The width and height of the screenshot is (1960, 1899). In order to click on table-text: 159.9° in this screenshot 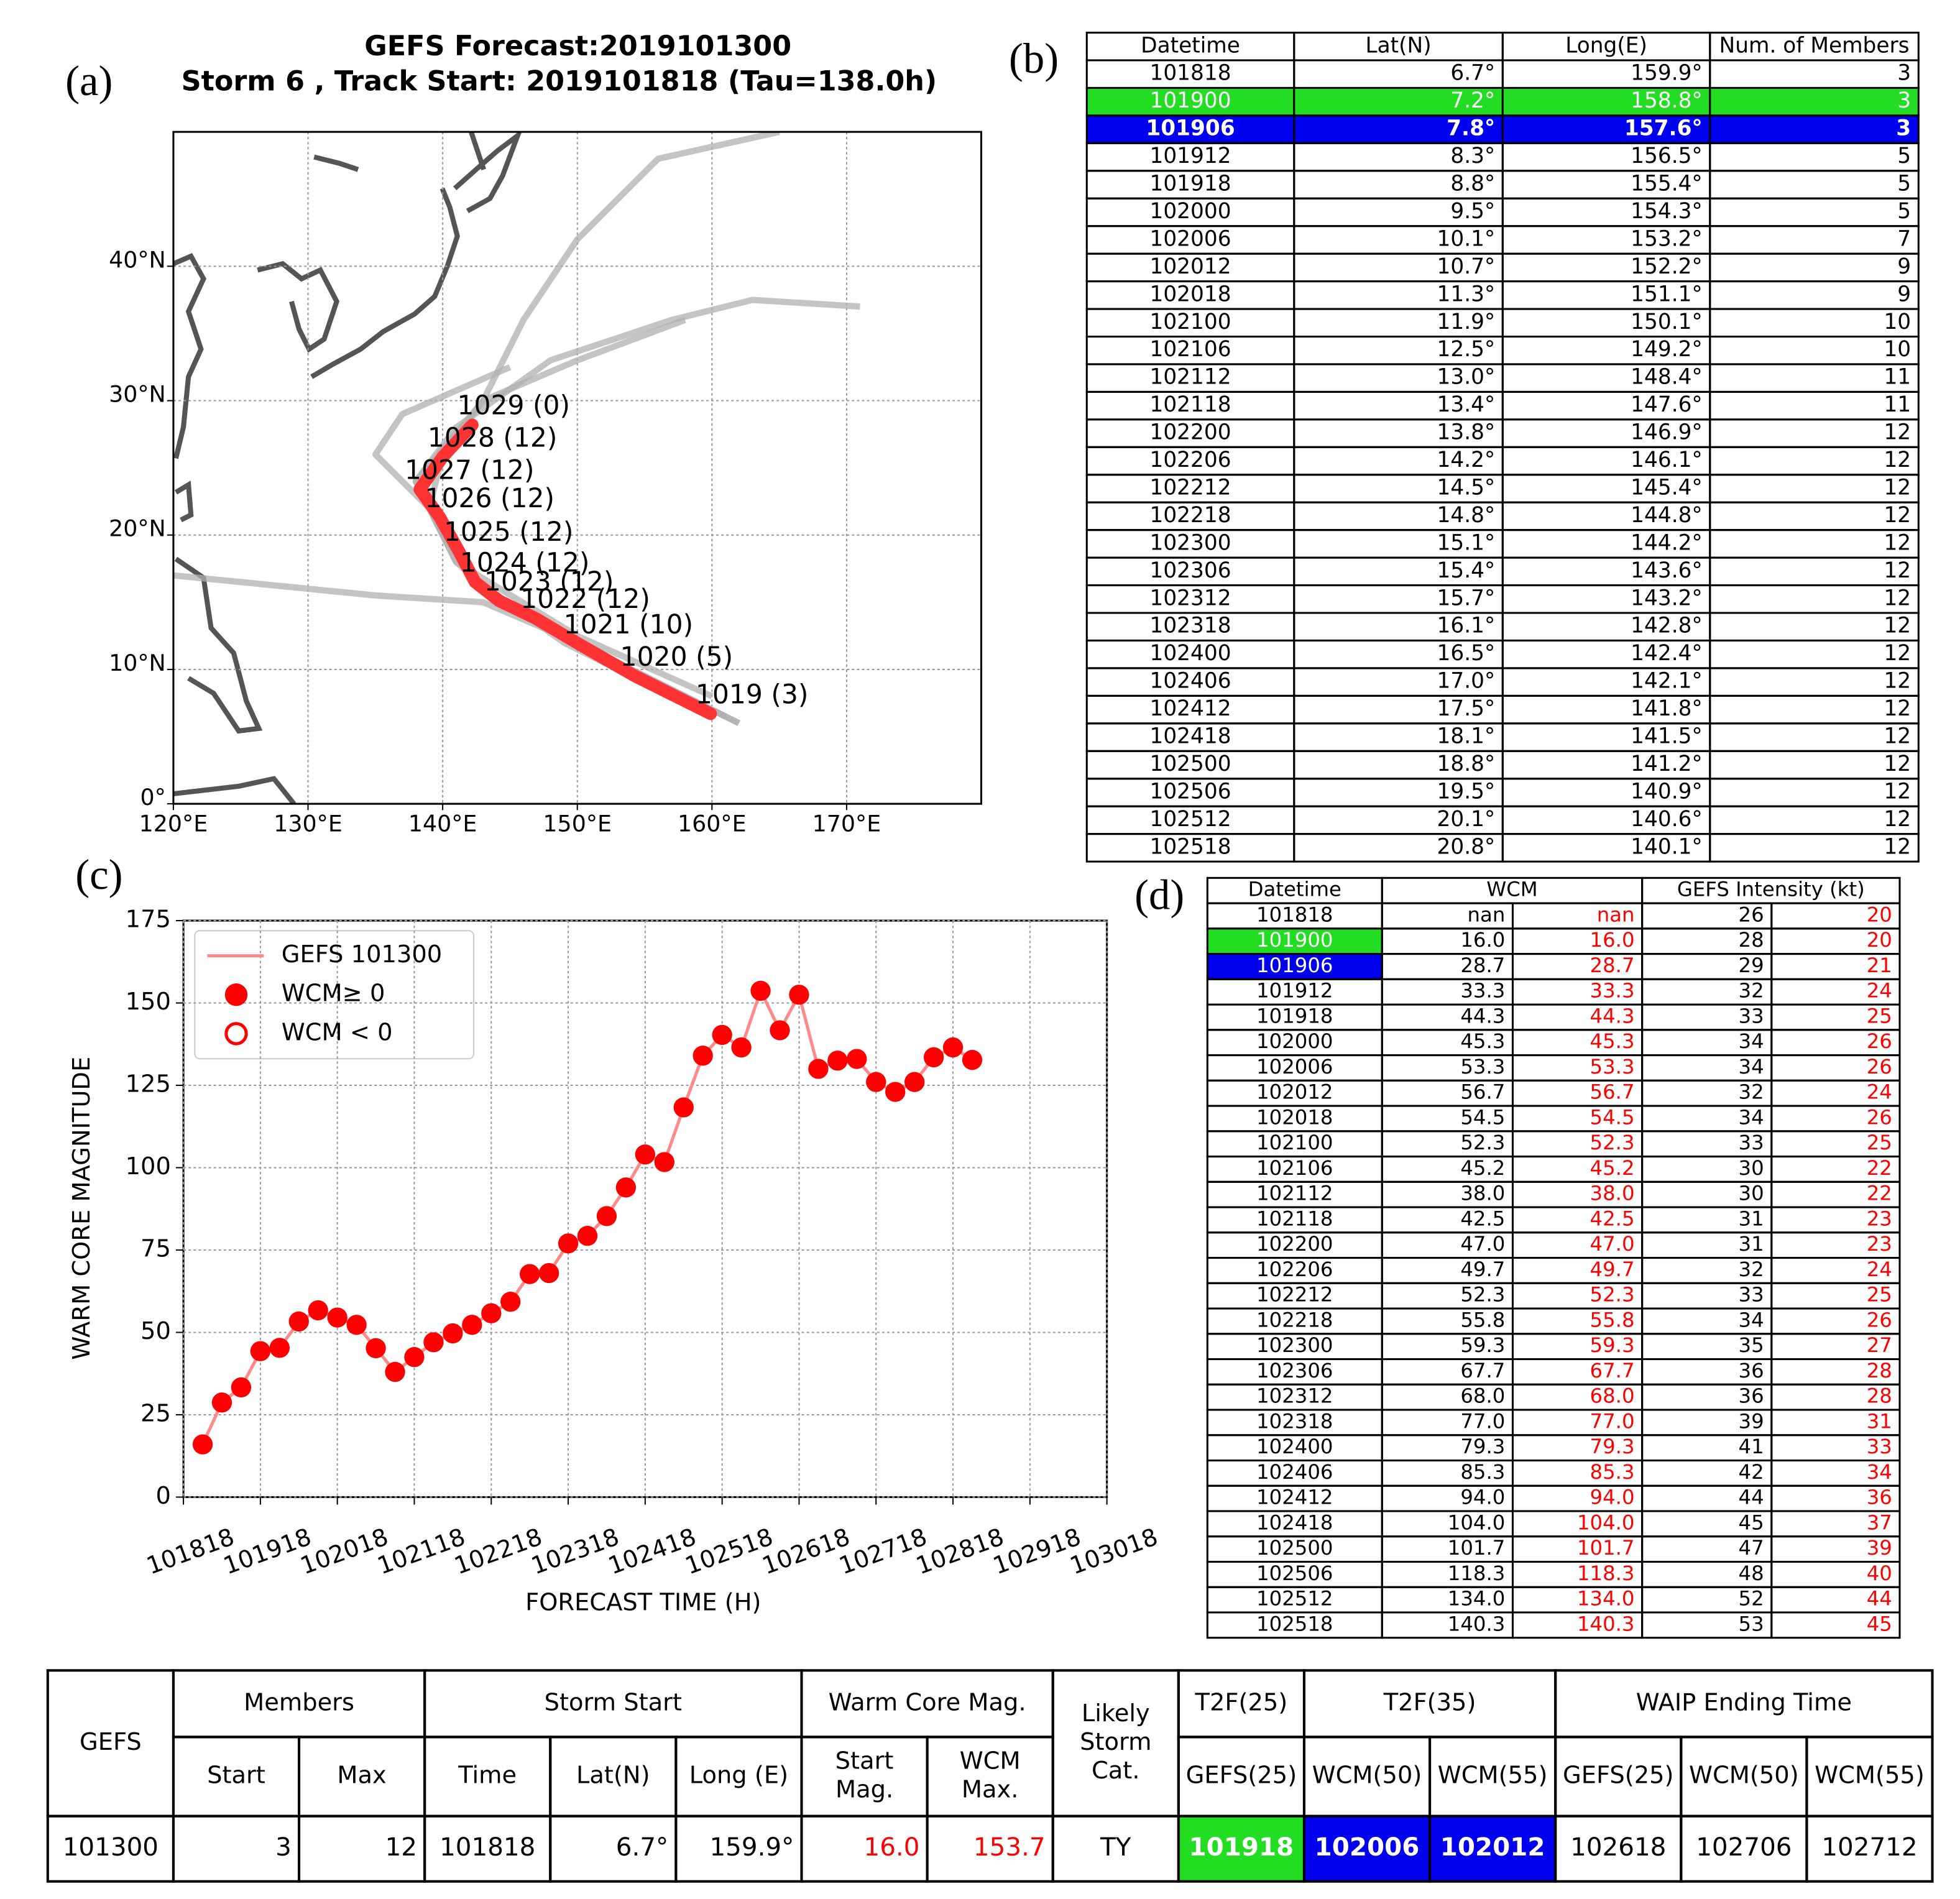, I will do `click(1667, 73)`.